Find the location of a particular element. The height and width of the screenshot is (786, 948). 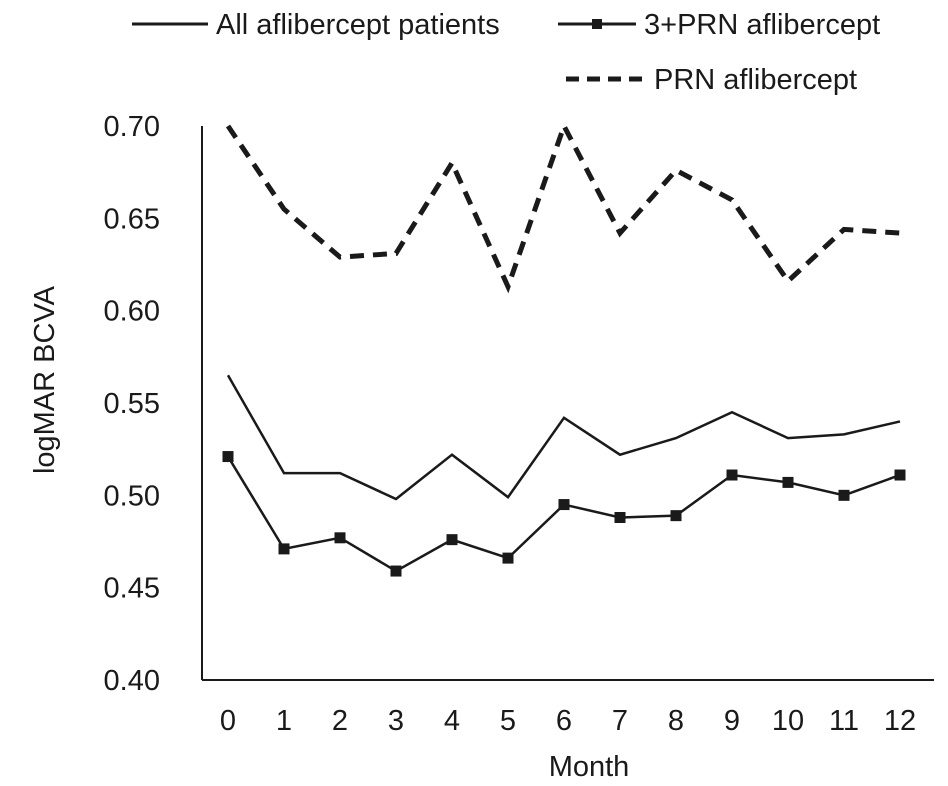

x-tick-label: 4 is located at coordinates (452, 721).